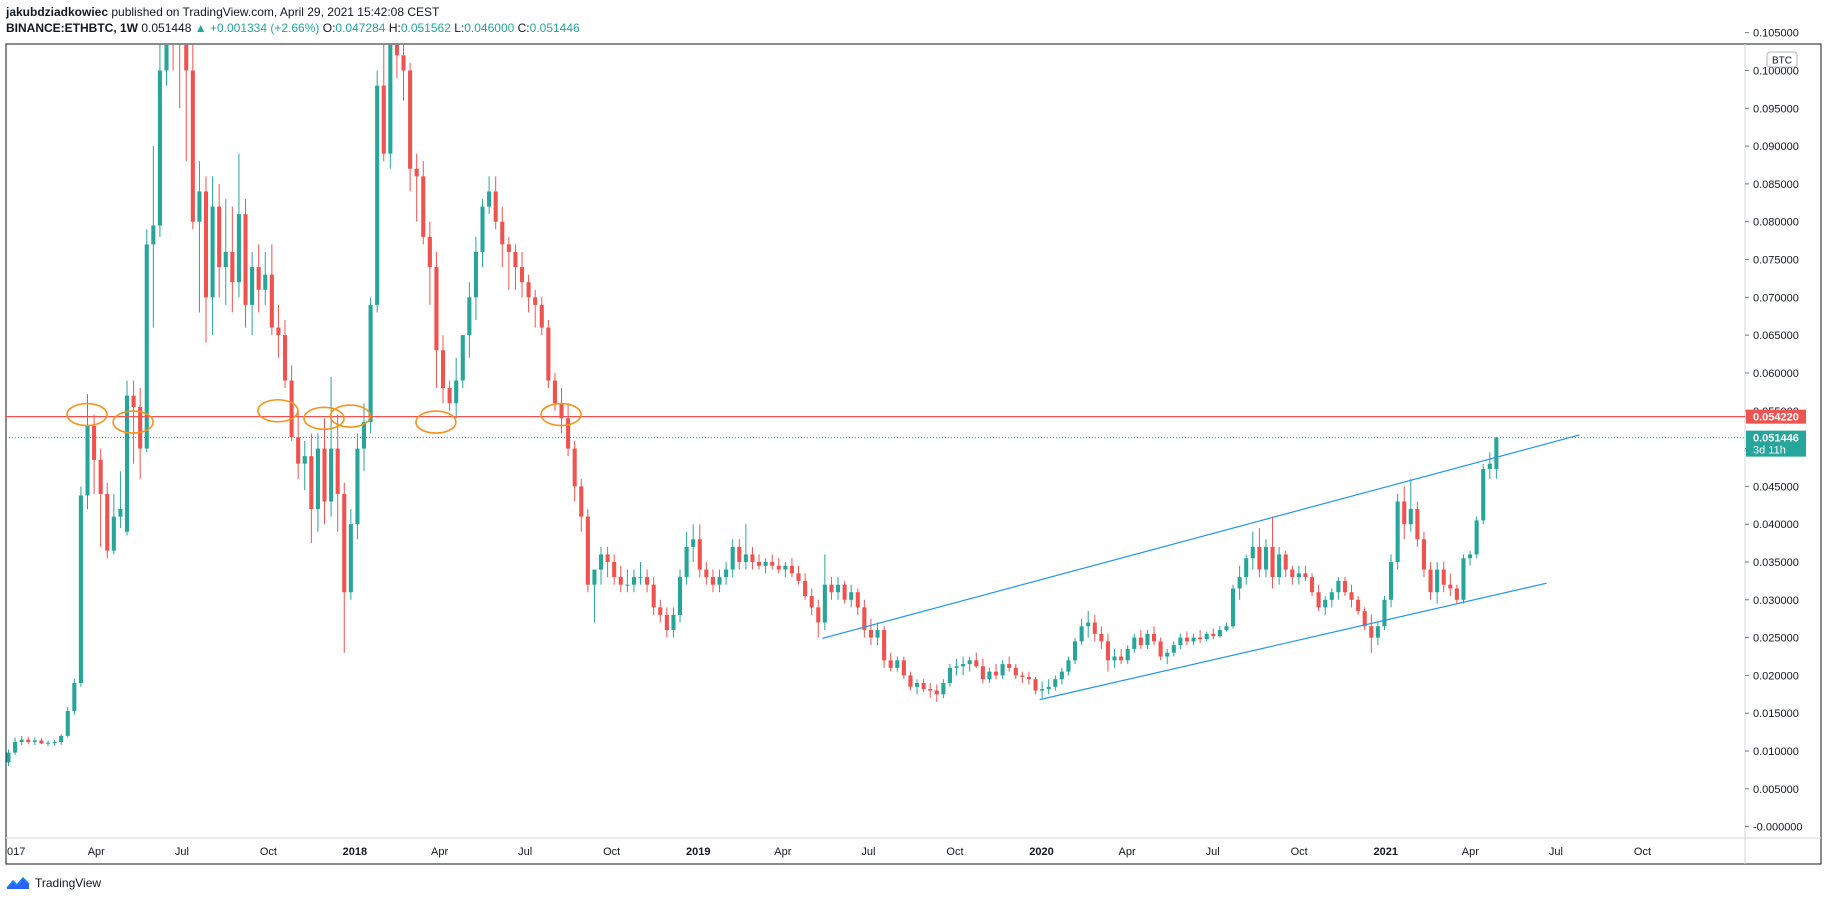 The image size is (1828, 901). I want to click on y-tick-label: 0.065000, so click(1776, 336).